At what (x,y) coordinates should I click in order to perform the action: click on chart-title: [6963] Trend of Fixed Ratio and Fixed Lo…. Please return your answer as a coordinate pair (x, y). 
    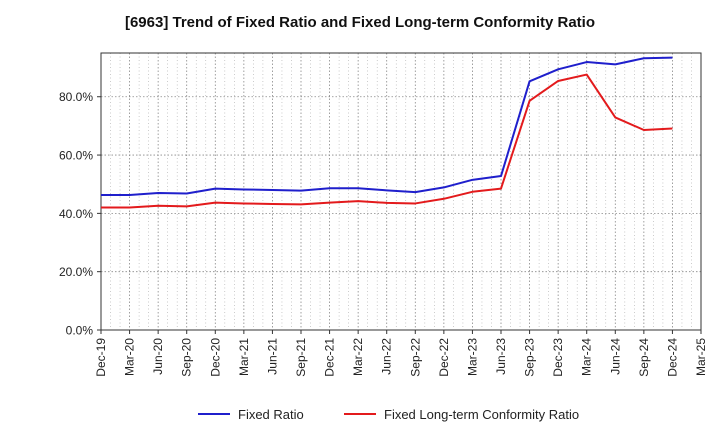
    Looking at the image, I should click on (360, 22).